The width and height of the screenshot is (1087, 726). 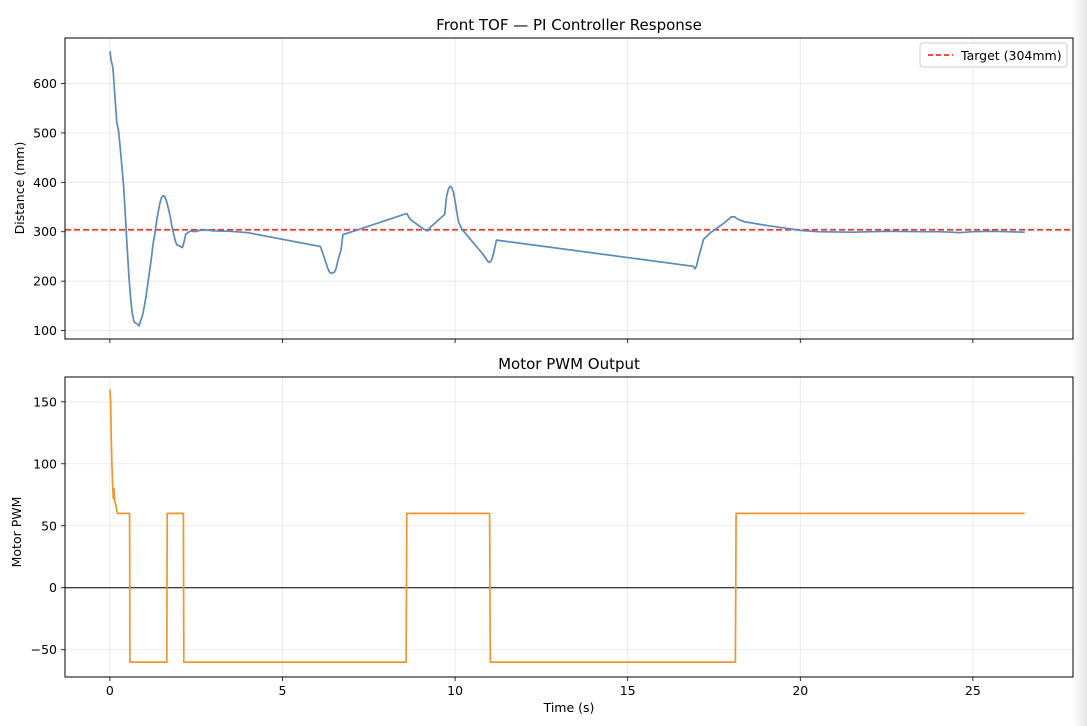 I want to click on x-tick-label: 10, so click(x=455, y=690).